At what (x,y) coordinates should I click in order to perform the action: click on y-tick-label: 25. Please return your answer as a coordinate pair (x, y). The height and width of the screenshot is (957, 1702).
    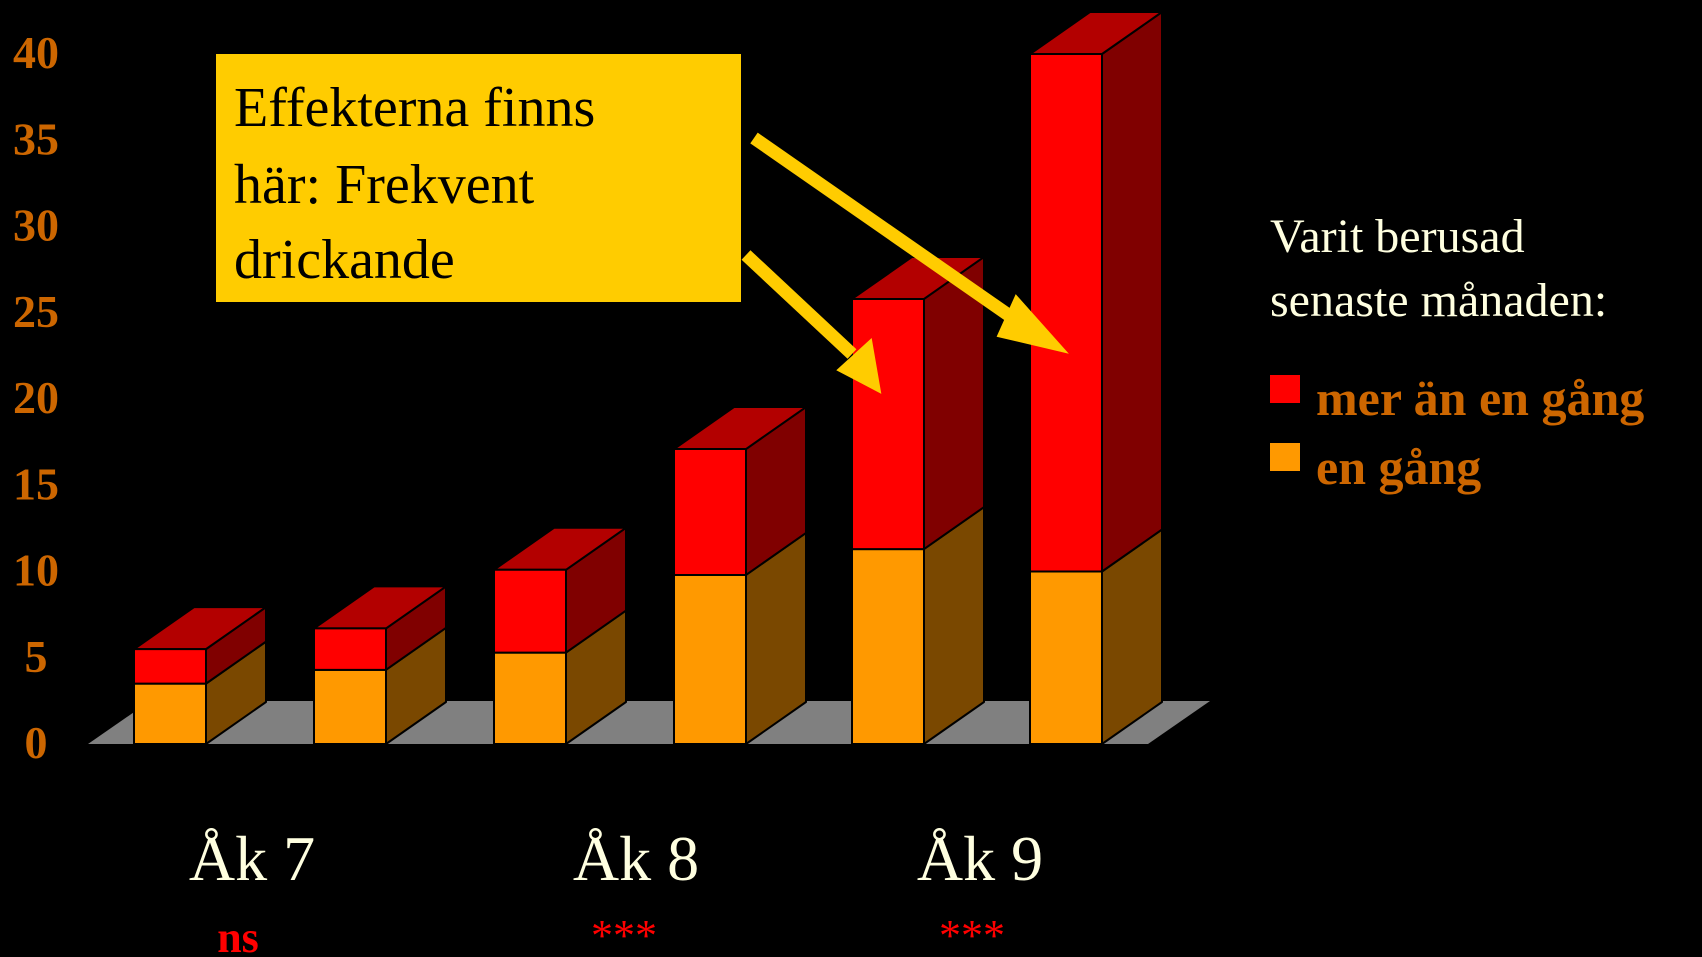
    Looking at the image, I should click on (36, 311).